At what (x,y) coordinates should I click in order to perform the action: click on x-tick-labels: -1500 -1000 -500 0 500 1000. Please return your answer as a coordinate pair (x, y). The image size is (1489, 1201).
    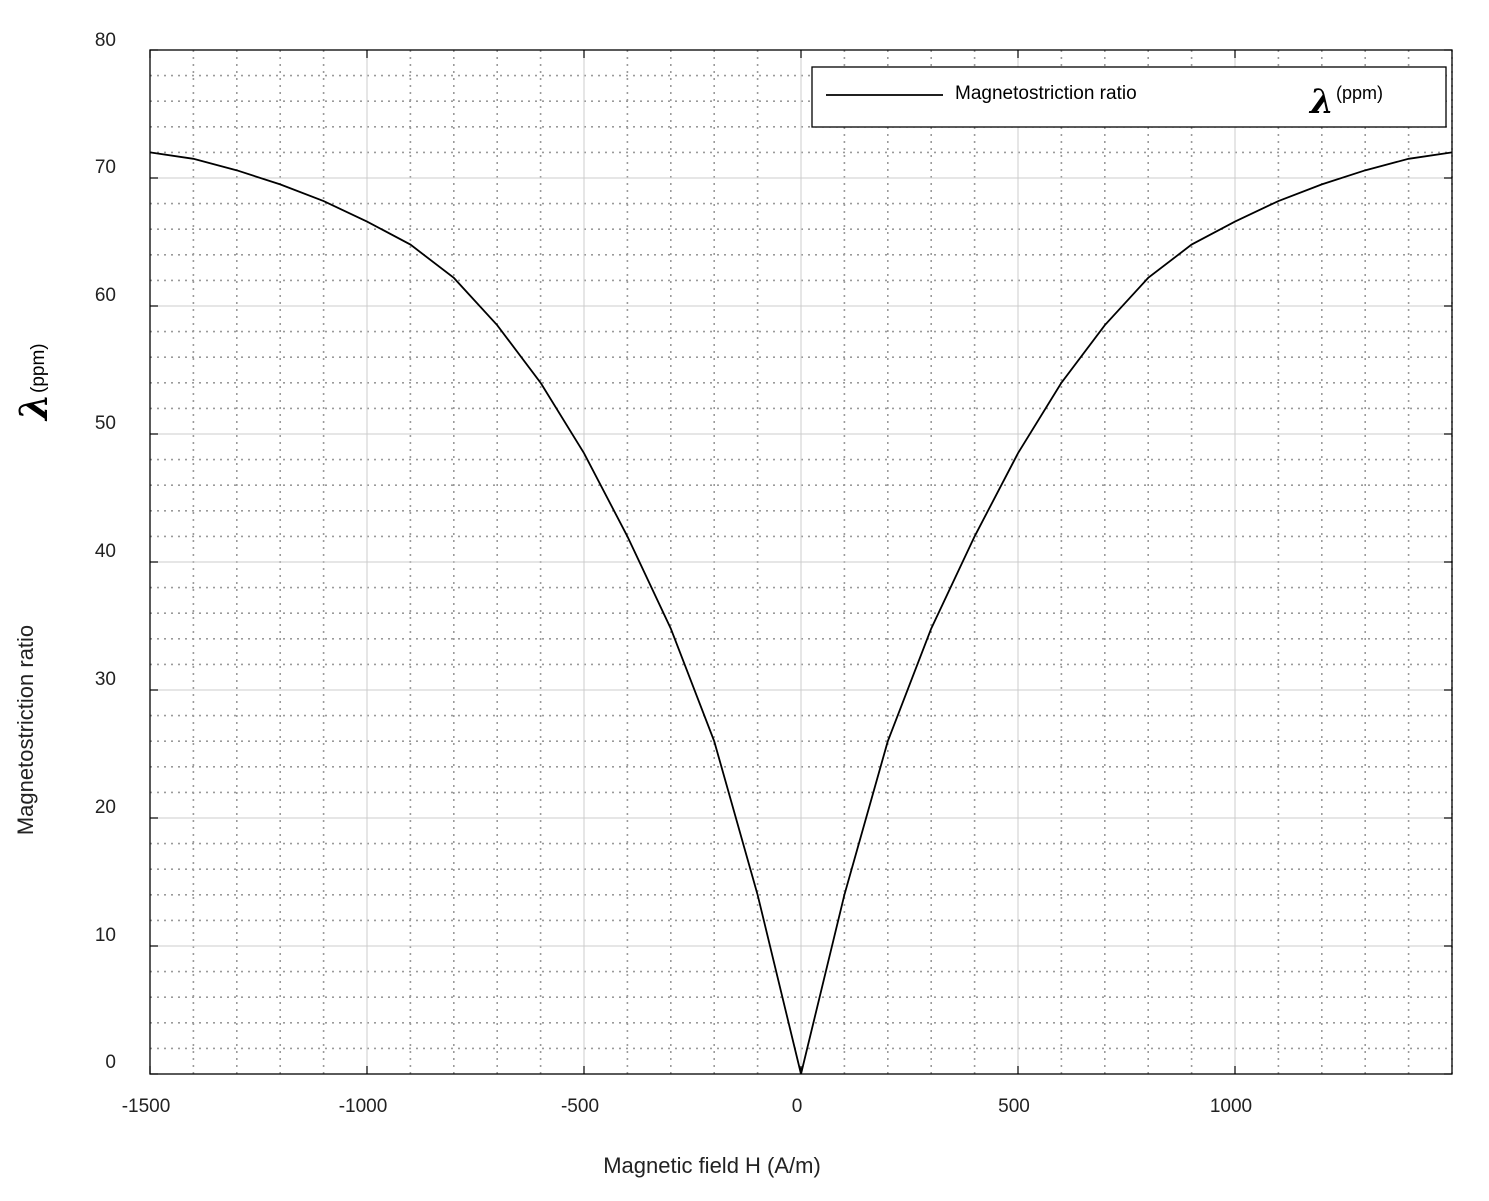
    Looking at the image, I should click on (687, 1106).